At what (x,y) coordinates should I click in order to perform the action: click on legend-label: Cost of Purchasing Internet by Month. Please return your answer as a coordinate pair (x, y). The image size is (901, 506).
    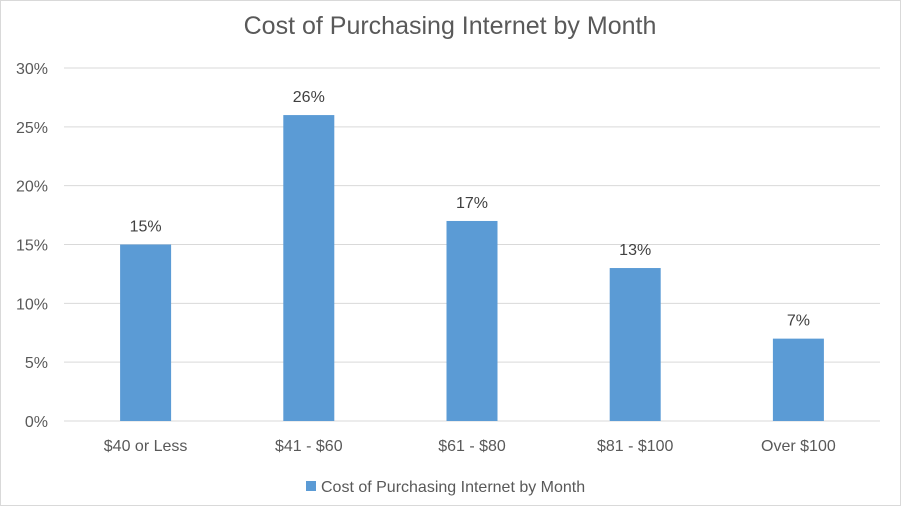
    Looking at the image, I should click on (453, 487).